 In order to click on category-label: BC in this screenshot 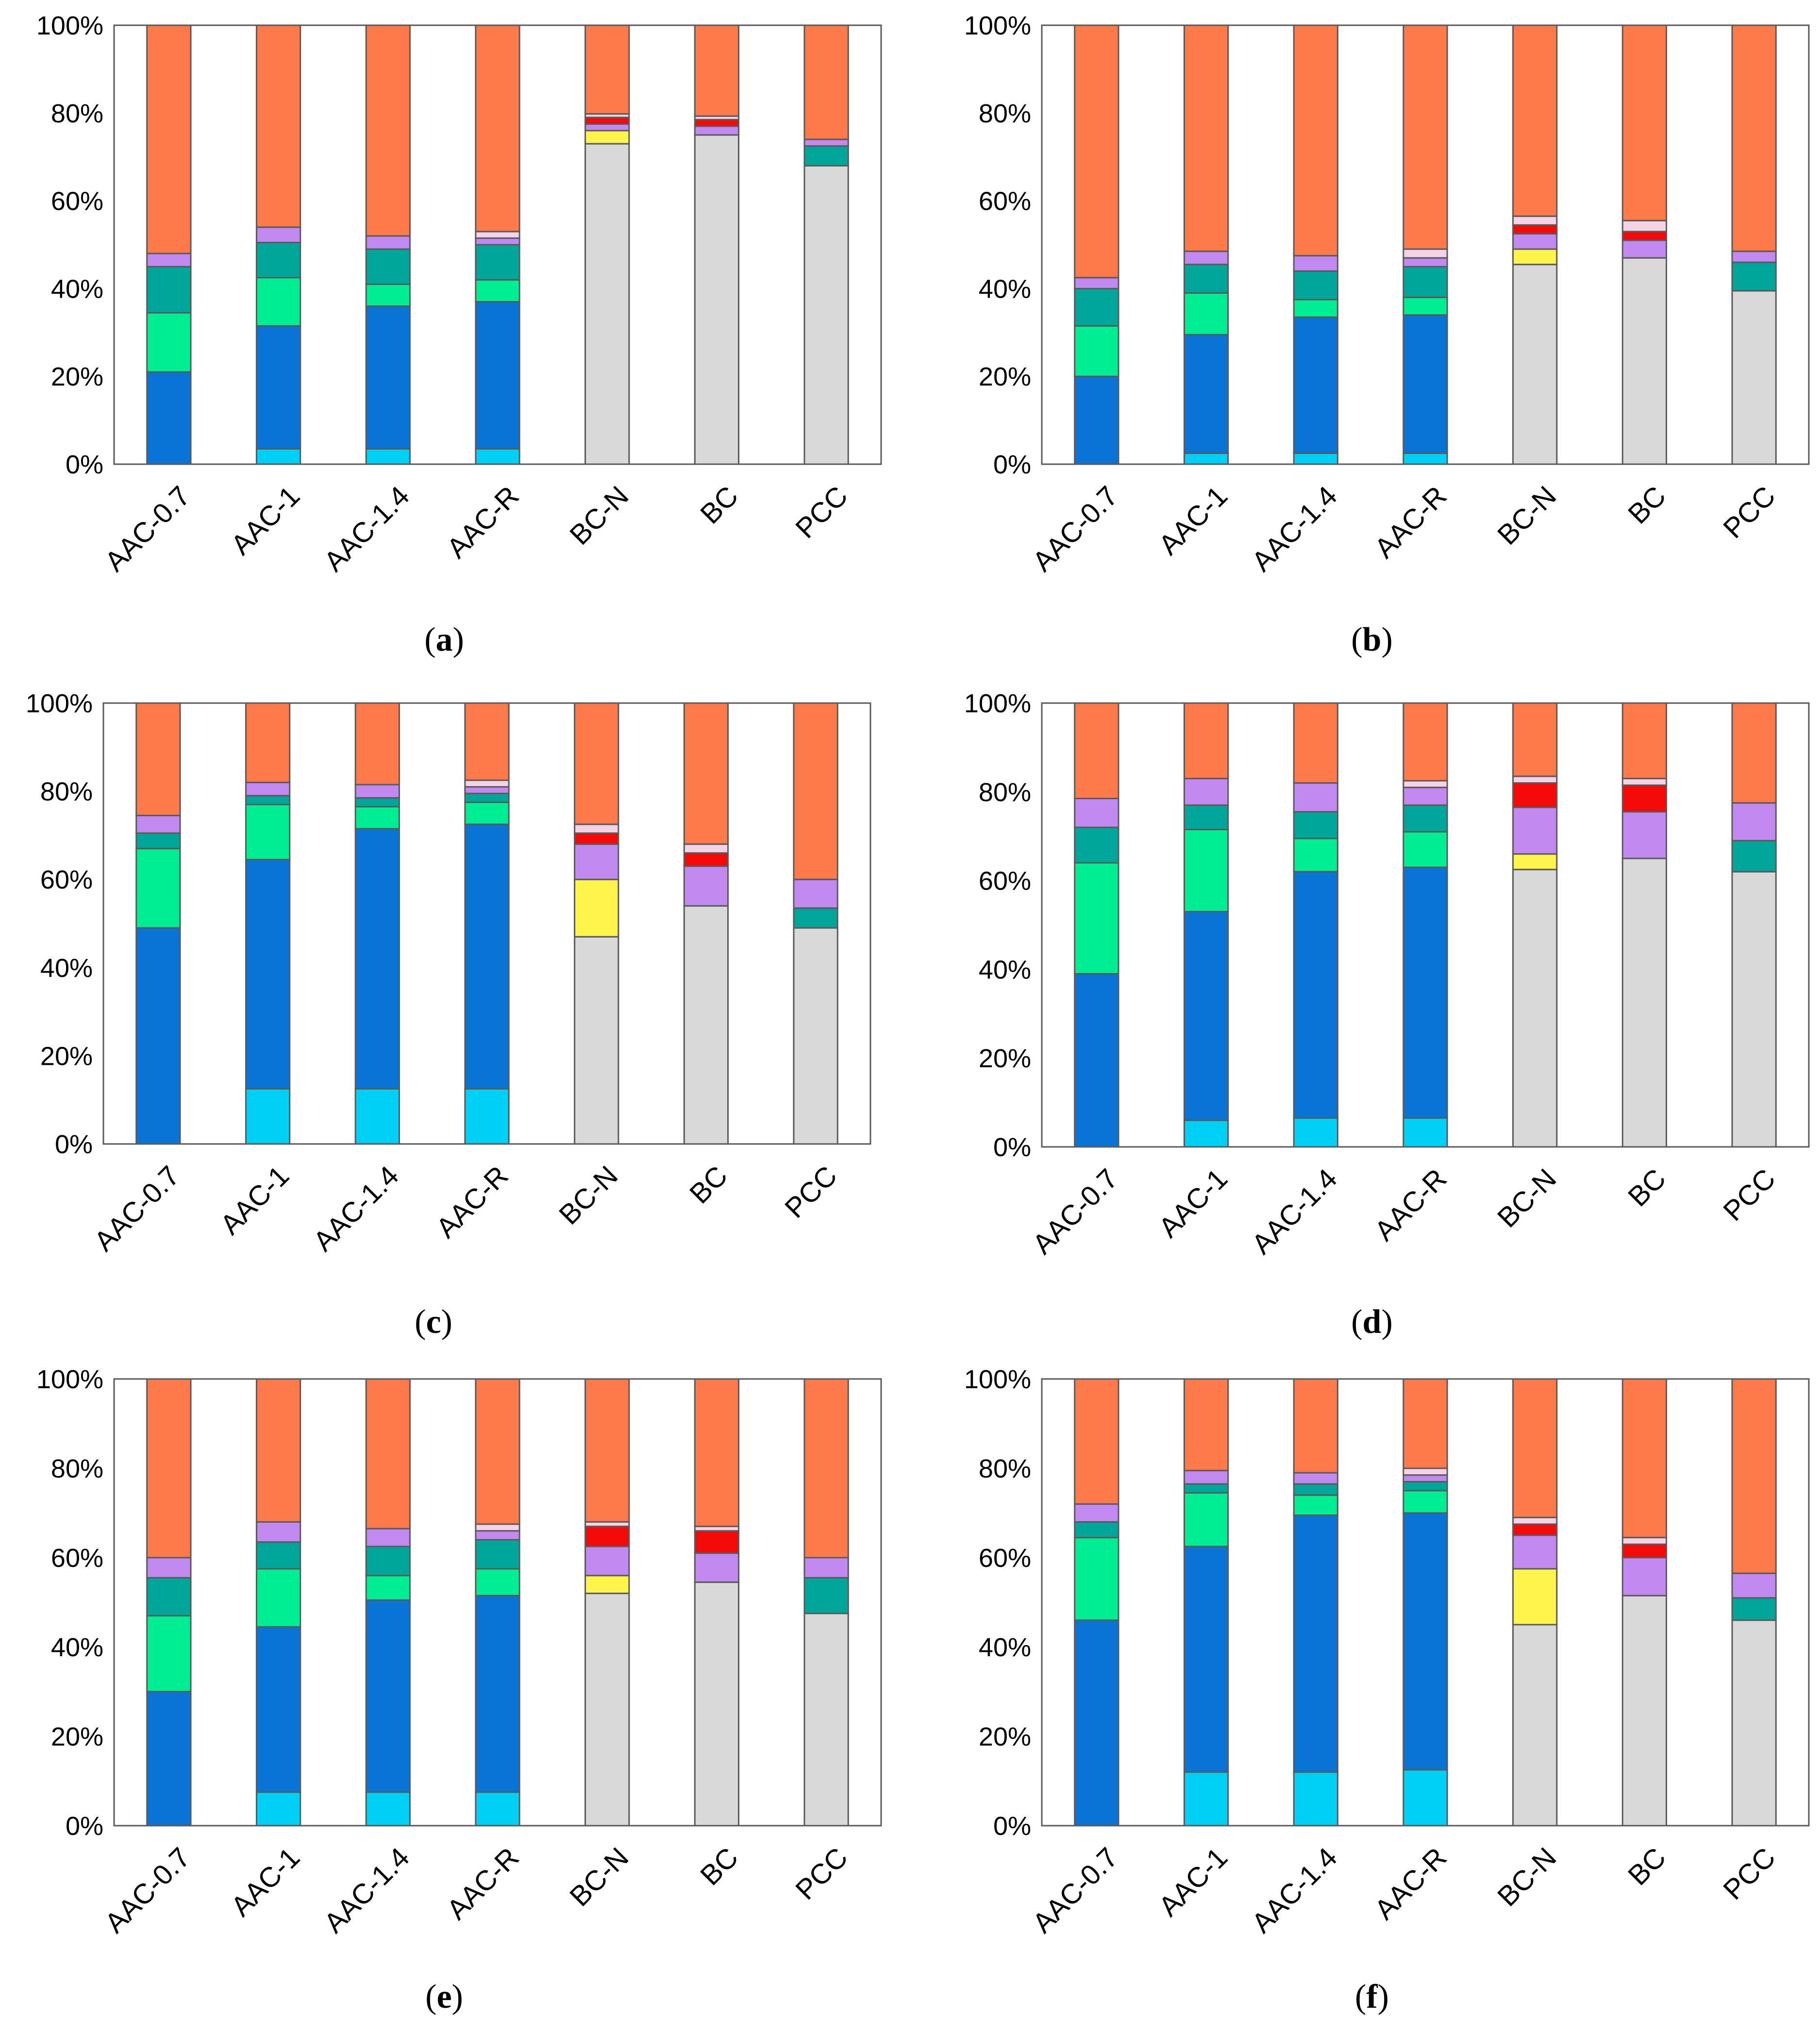, I will do `click(1647, 1188)`.